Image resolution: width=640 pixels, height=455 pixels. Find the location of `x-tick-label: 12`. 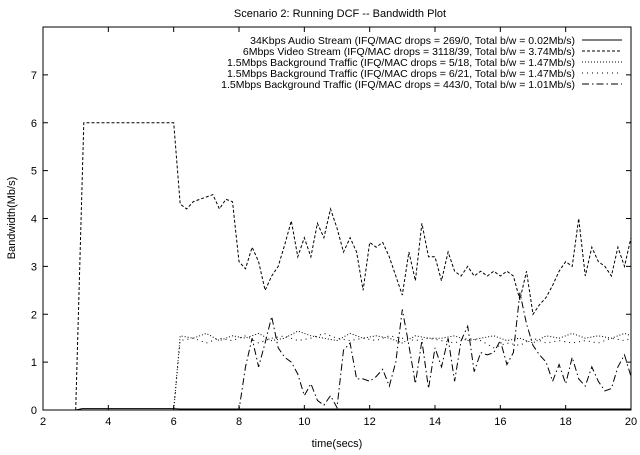

x-tick-label: 12 is located at coordinates (370, 422).